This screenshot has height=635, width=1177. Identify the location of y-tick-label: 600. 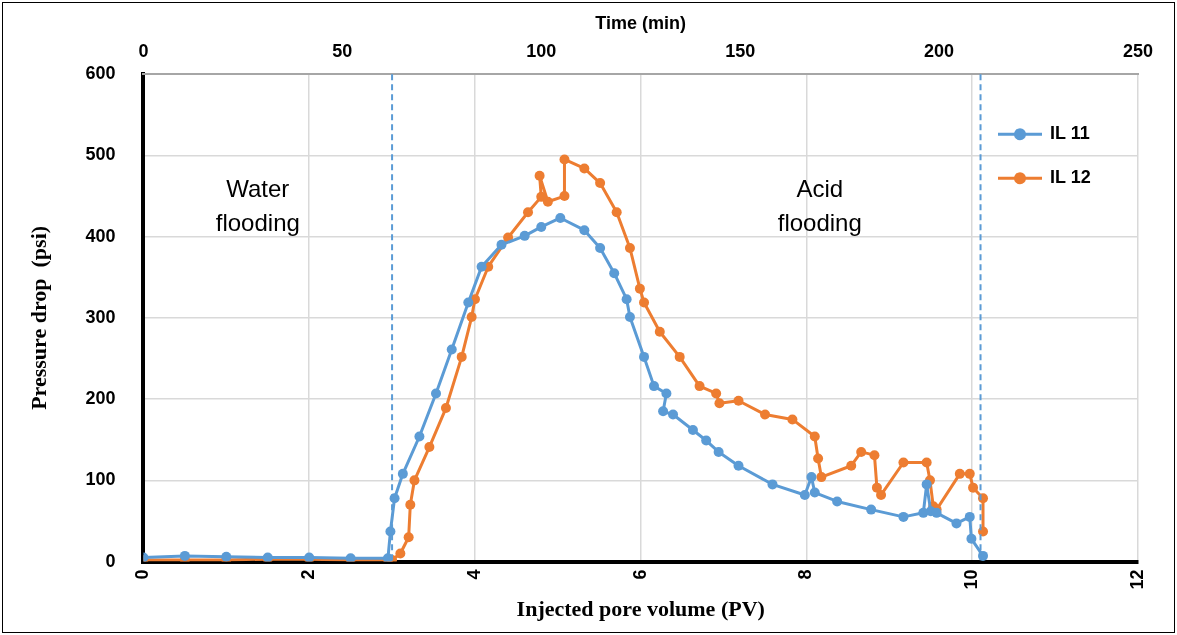
(100, 73).